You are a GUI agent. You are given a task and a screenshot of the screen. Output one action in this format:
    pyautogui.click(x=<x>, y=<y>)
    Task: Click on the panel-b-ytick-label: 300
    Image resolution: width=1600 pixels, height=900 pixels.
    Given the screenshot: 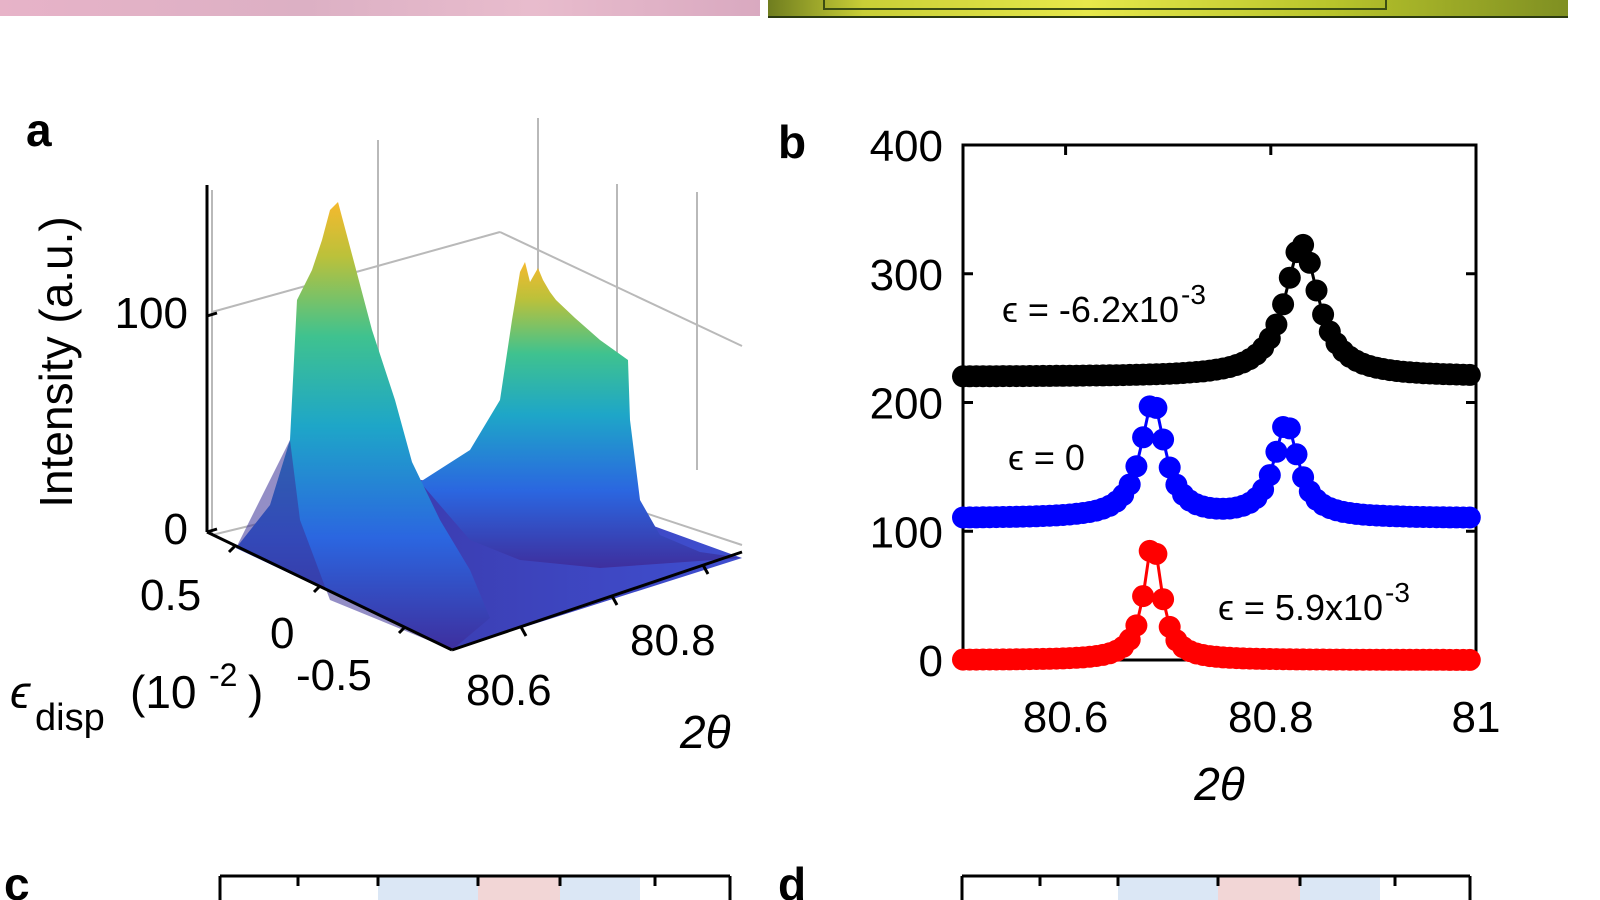 What is the action you would take?
    pyautogui.click(x=906, y=275)
    